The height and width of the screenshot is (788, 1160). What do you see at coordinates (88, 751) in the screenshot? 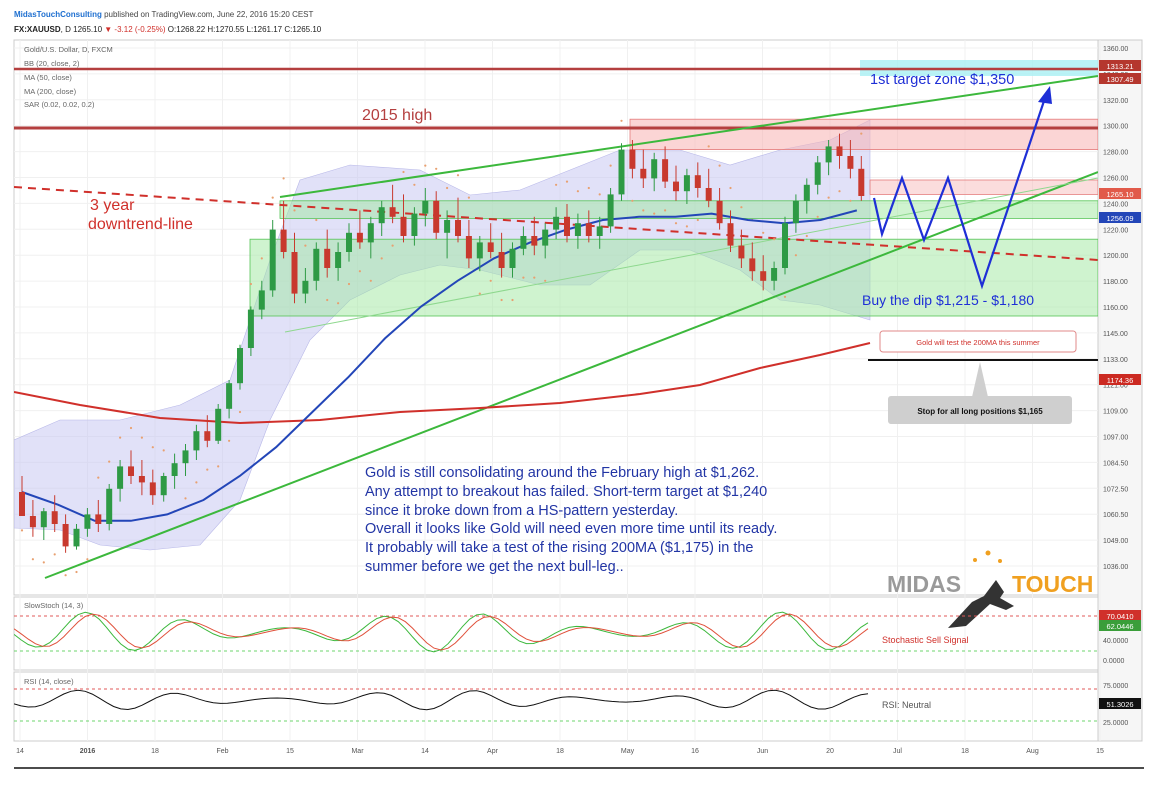
I see `time-tick-label: 2016` at bounding box center [88, 751].